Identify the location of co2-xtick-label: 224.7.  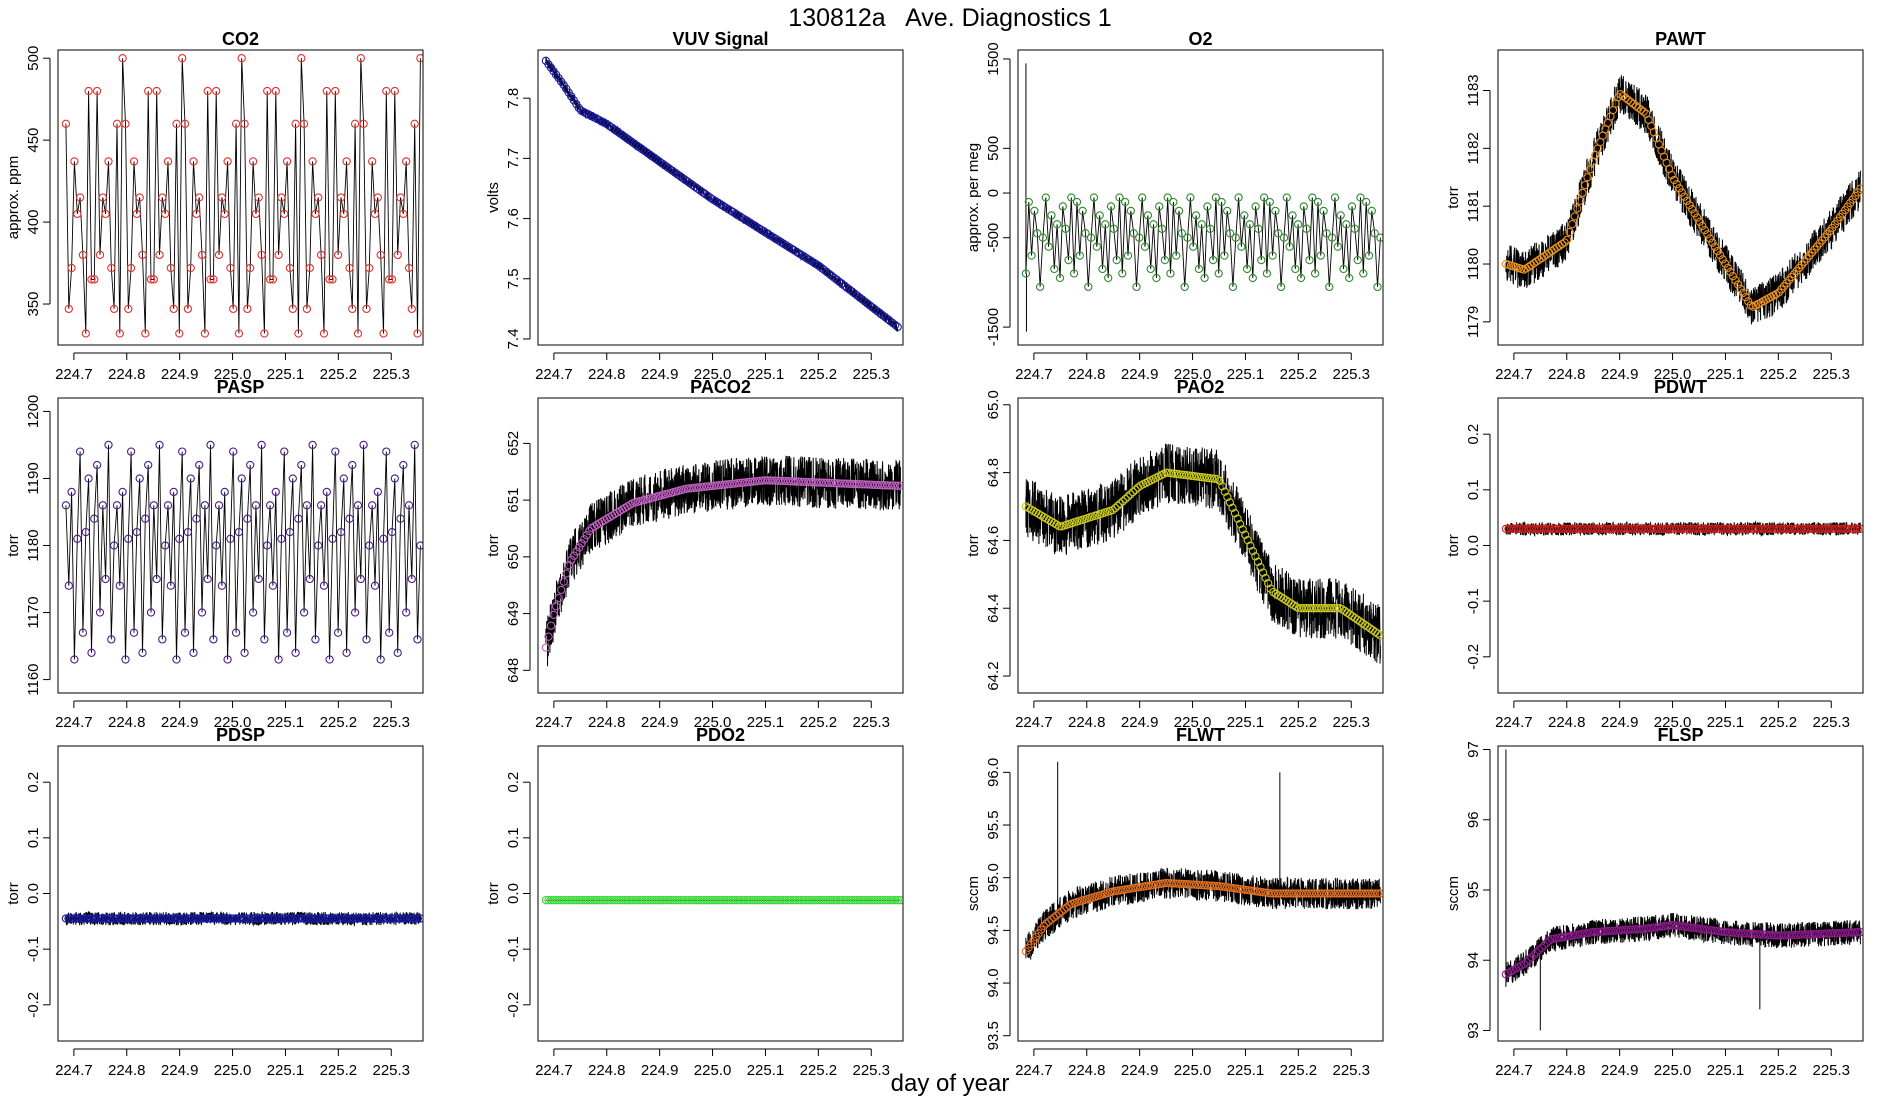
(74, 374).